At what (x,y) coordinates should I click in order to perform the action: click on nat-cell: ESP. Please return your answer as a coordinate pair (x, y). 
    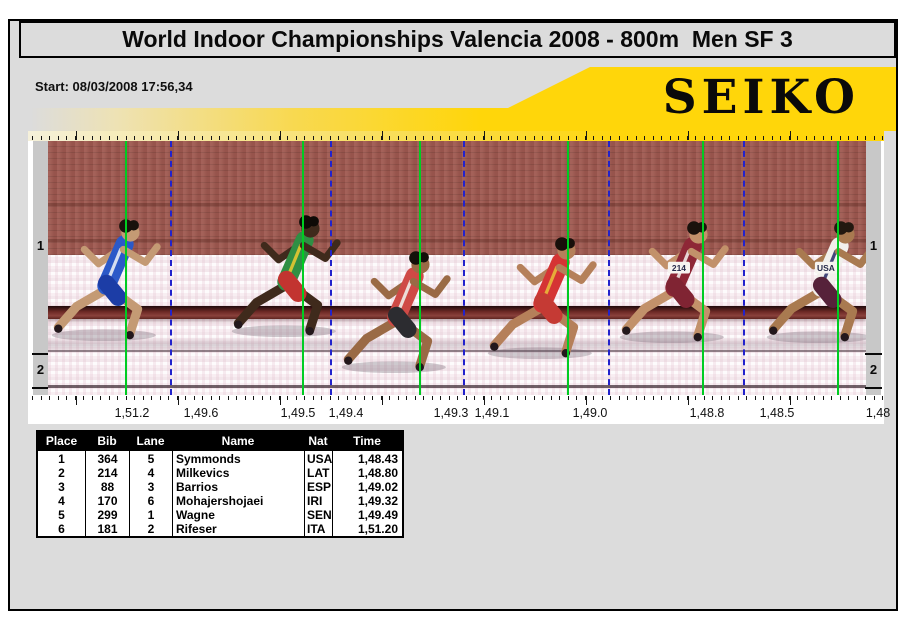
    Looking at the image, I should click on (318, 487).